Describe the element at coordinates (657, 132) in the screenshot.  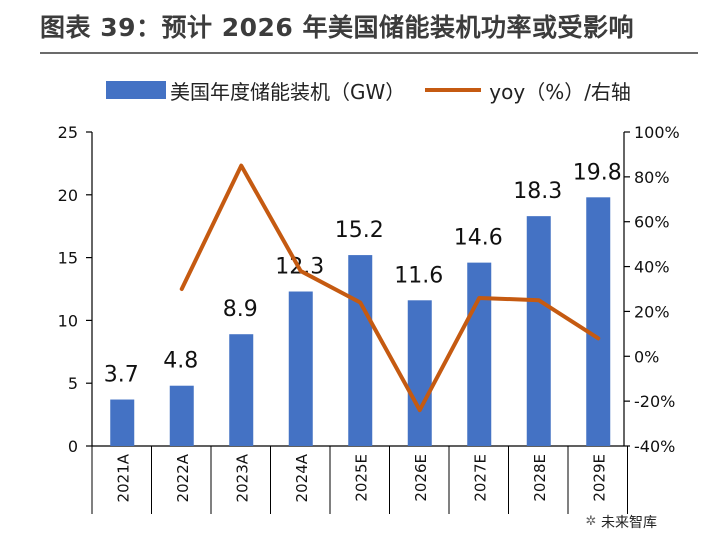
I see `right-axis-tick-label: 100%` at that location.